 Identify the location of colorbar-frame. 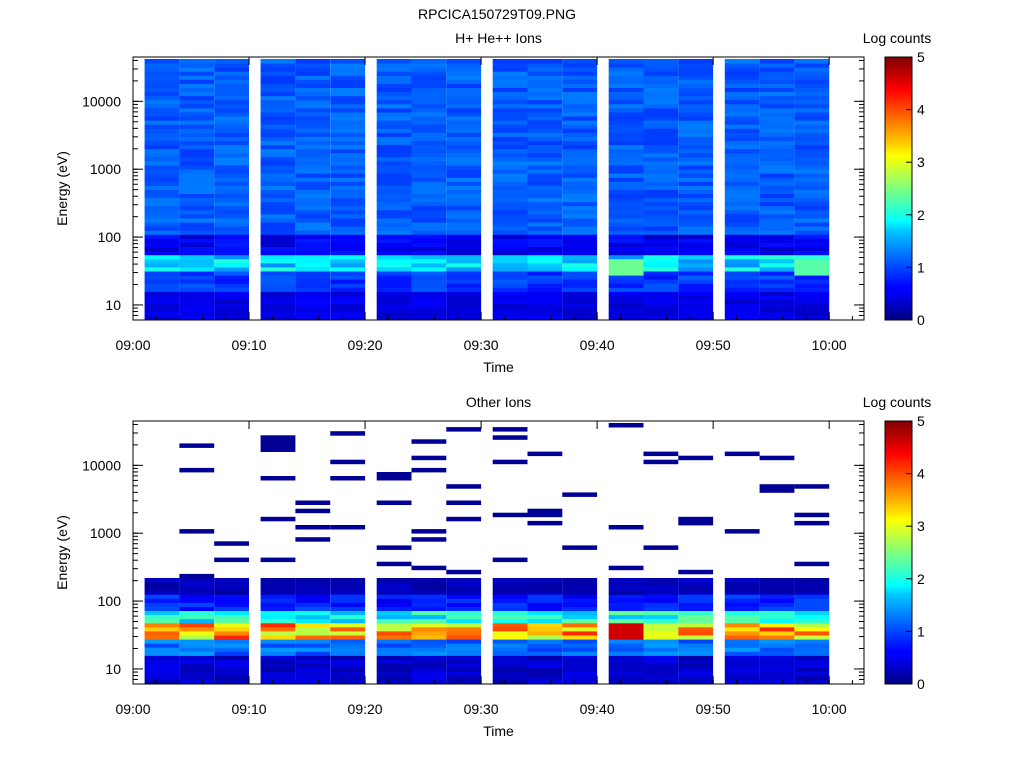
(898, 552).